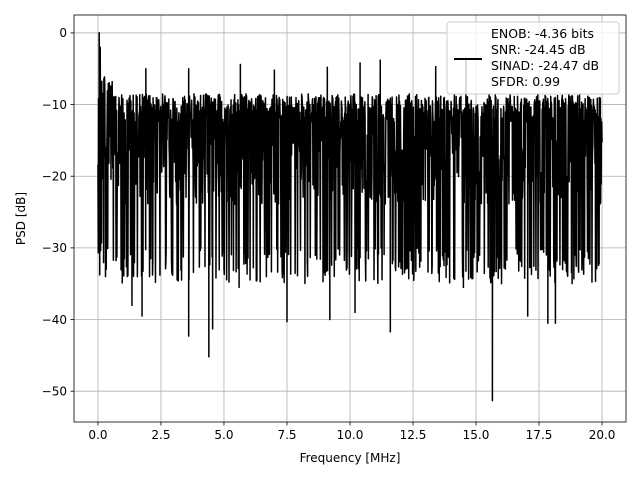 The image size is (640, 480). What do you see at coordinates (476, 435) in the screenshot?
I see `x-tick-label: 15.0` at bounding box center [476, 435].